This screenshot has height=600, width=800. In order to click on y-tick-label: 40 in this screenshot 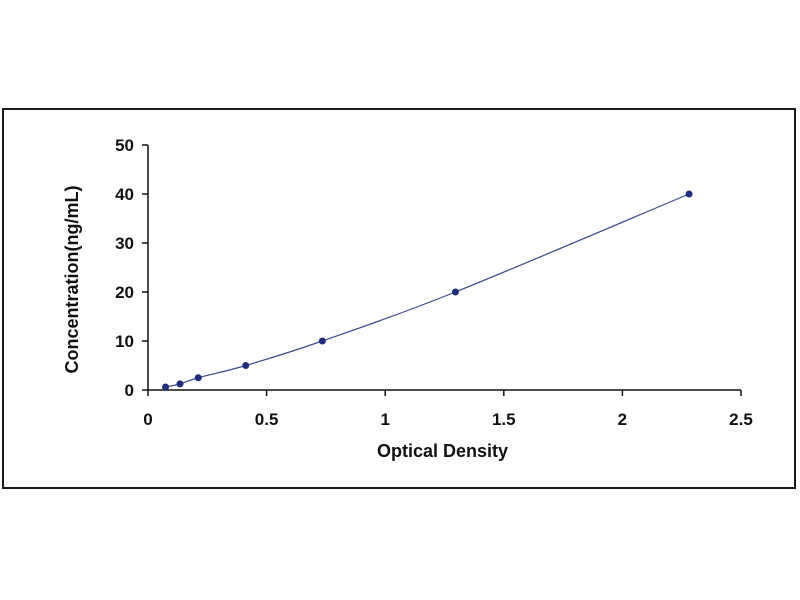, I will do `click(124, 194)`.